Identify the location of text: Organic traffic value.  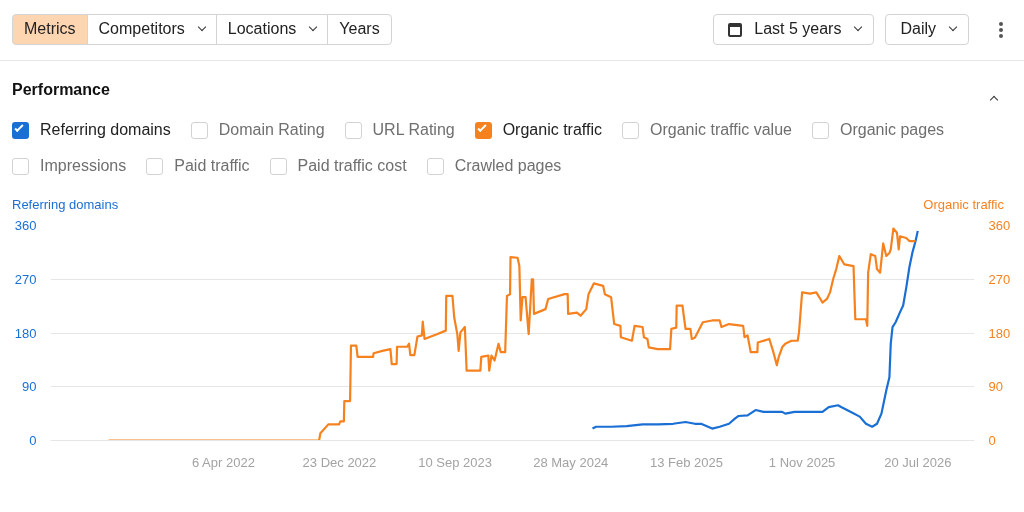
(720, 129).